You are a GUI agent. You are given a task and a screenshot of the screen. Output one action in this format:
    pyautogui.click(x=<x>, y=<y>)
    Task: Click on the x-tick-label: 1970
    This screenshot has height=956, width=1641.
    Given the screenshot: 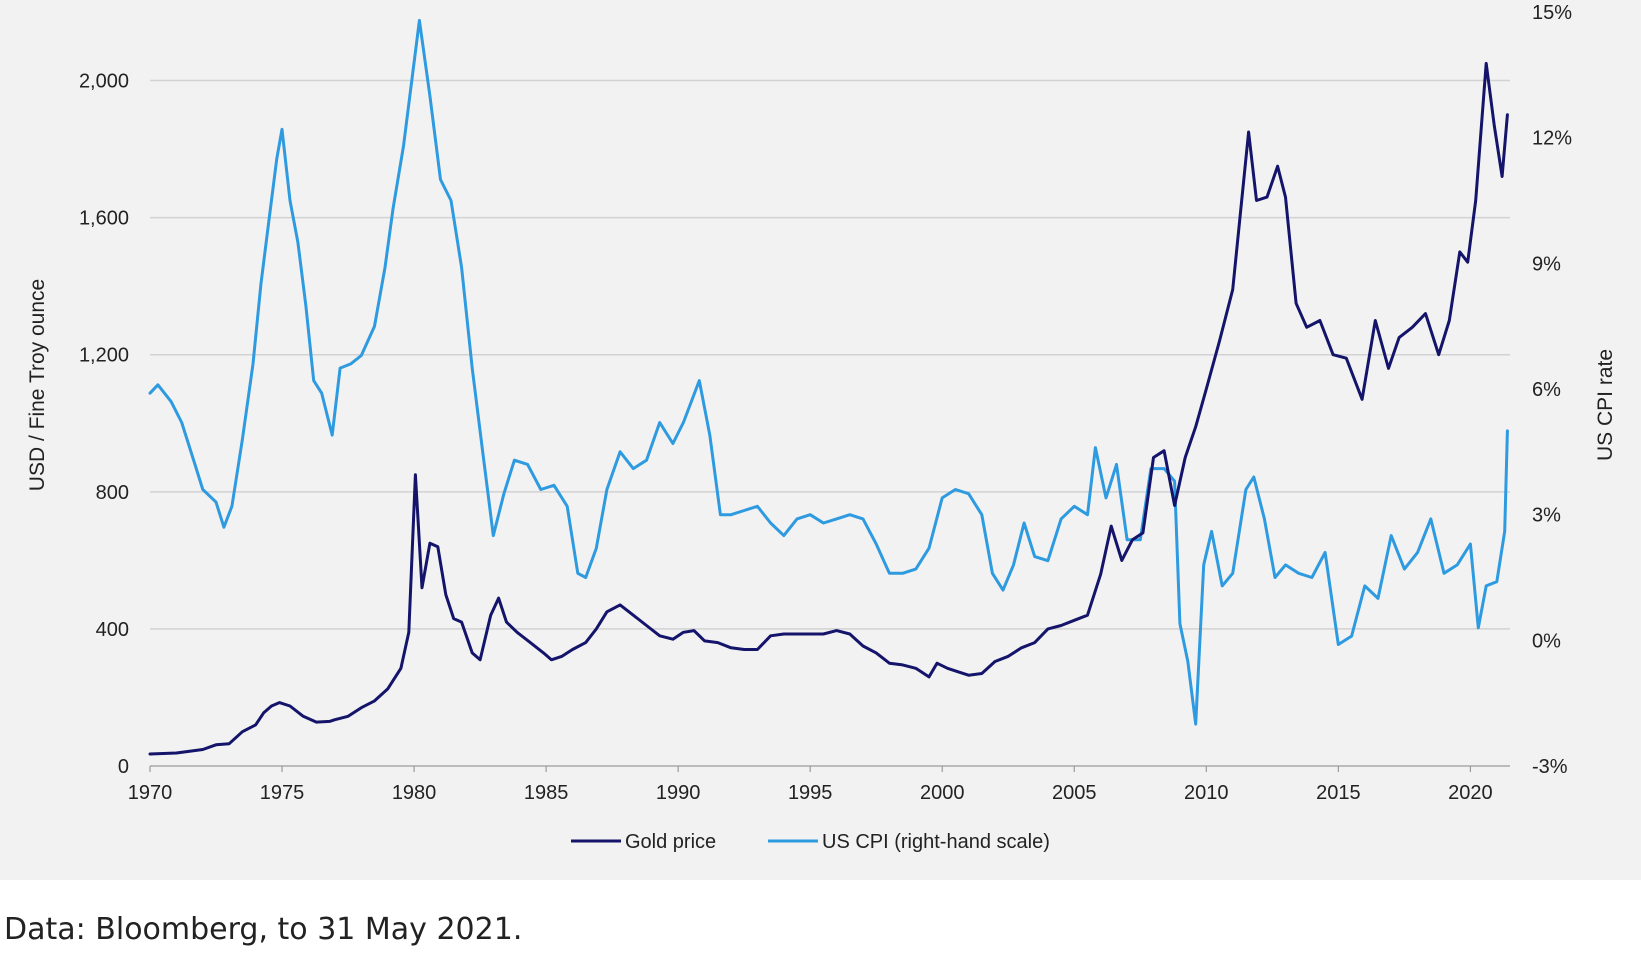 What is the action you would take?
    pyautogui.click(x=150, y=793)
    